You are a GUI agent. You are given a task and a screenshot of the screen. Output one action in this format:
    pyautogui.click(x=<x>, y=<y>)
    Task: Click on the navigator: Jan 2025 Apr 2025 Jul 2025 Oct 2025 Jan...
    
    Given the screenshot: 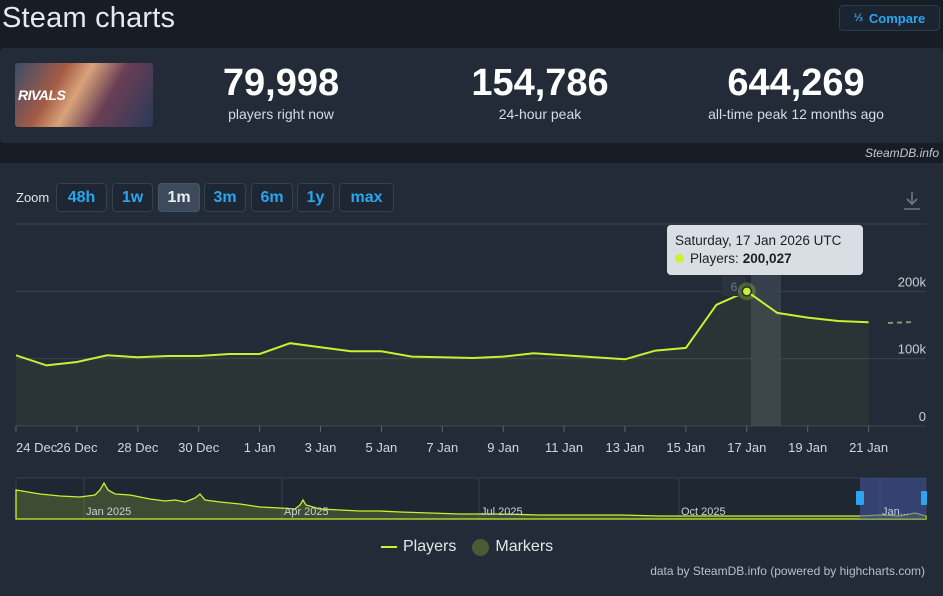 What is the action you would take?
    pyautogui.click(x=471, y=498)
    